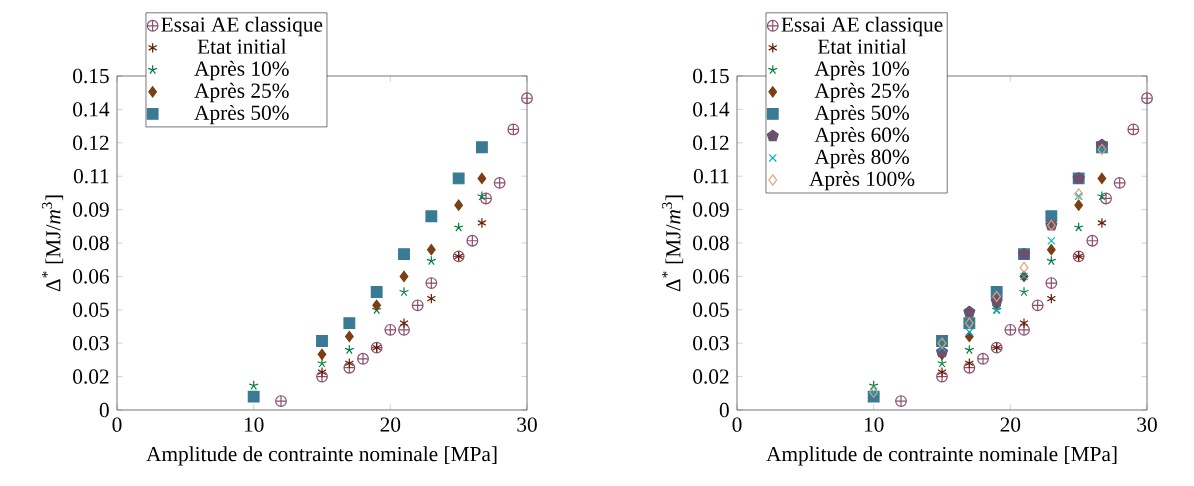 The height and width of the screenshot is (486, 1194). Describe the element at coordinates (861, 158) in the screenshot. I see `legend-label: Après 80%` at that location.